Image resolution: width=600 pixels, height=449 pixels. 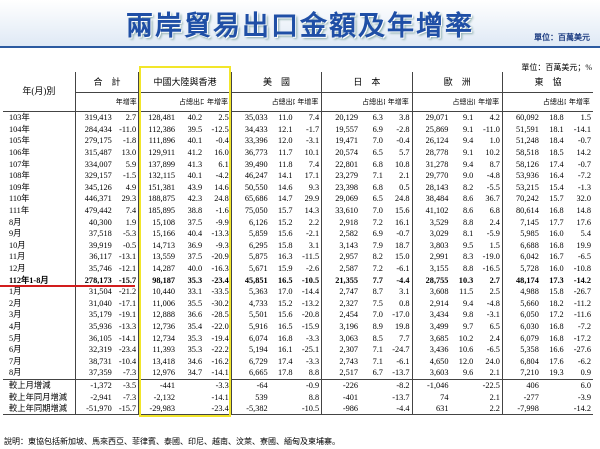 What do you see at coordinates (584, 141) in the screenshot?
I see `cell: -0.7` at bounding box center [584, 141].